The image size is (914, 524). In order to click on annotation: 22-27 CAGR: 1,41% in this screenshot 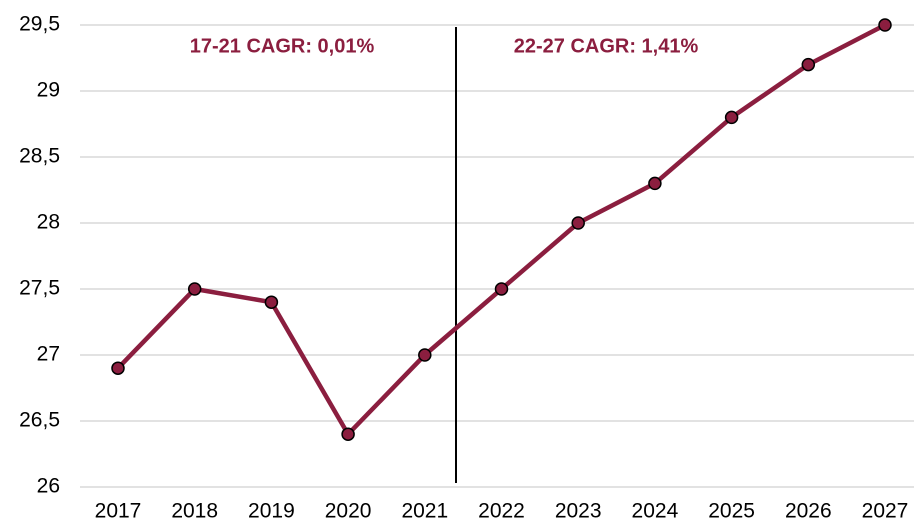, I will do `click(606, 46)`.